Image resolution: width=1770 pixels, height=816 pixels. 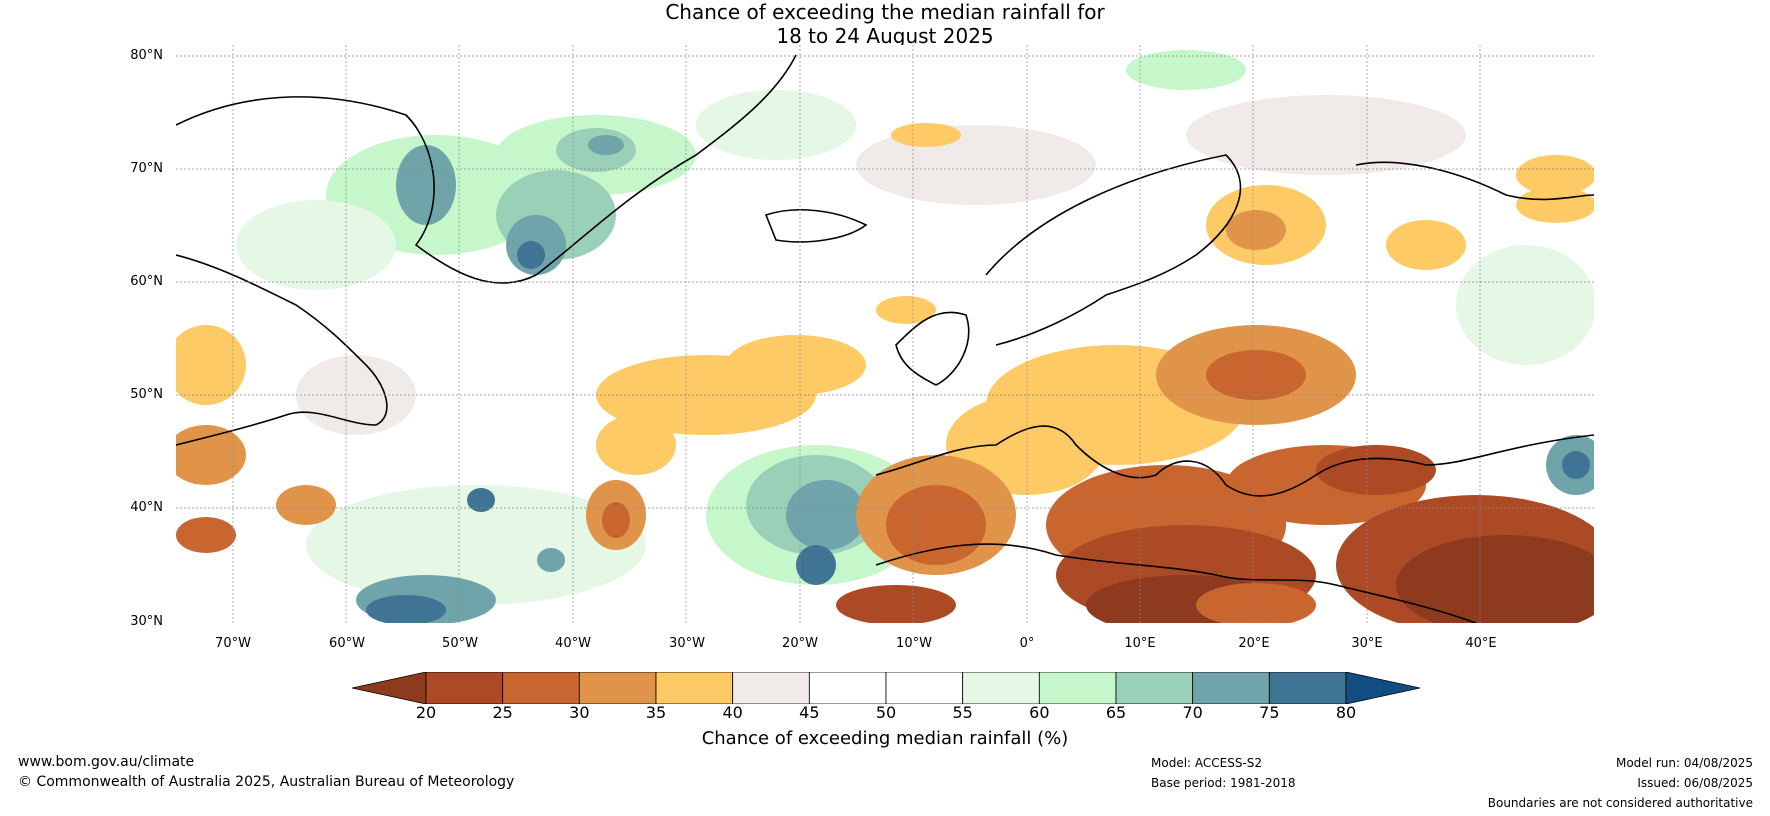 What do you see at coordinates (914, 643) in the screenshot?
I see `lon-label-10w: 10°W` at bounding box center [914, 643].